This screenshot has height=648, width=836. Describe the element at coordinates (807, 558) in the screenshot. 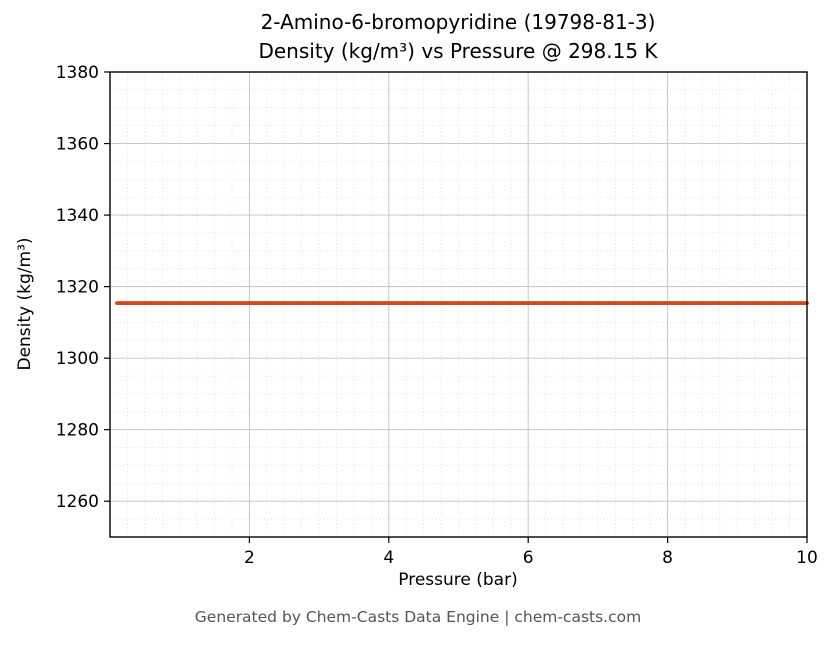

I see `x-tick-label: 10` at that location.